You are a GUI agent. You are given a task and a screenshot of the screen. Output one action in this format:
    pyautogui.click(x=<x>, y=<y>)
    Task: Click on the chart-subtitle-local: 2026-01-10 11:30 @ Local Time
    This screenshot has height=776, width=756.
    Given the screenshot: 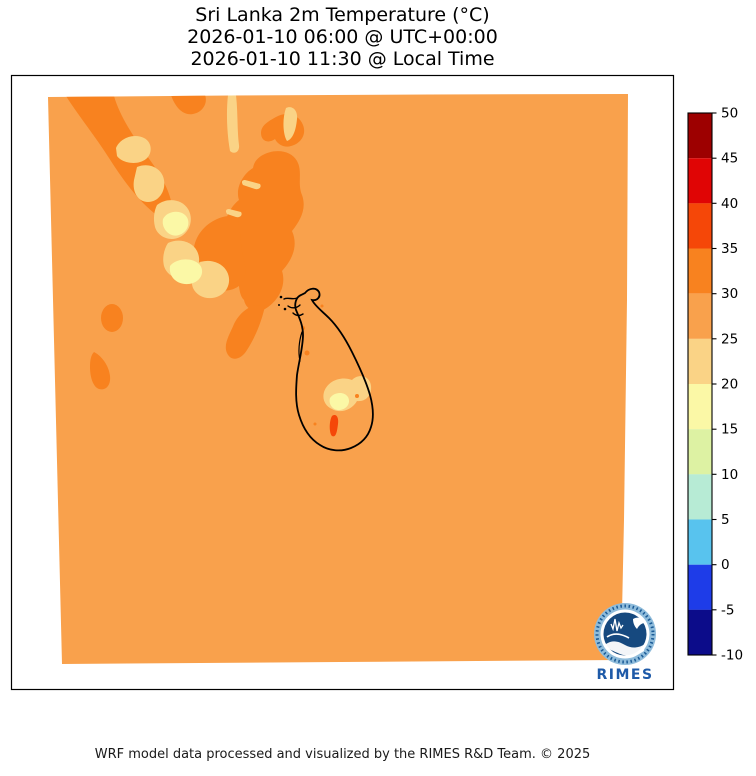 What is the action you would take?
    pyautogui.click(x=342, y=59)
    